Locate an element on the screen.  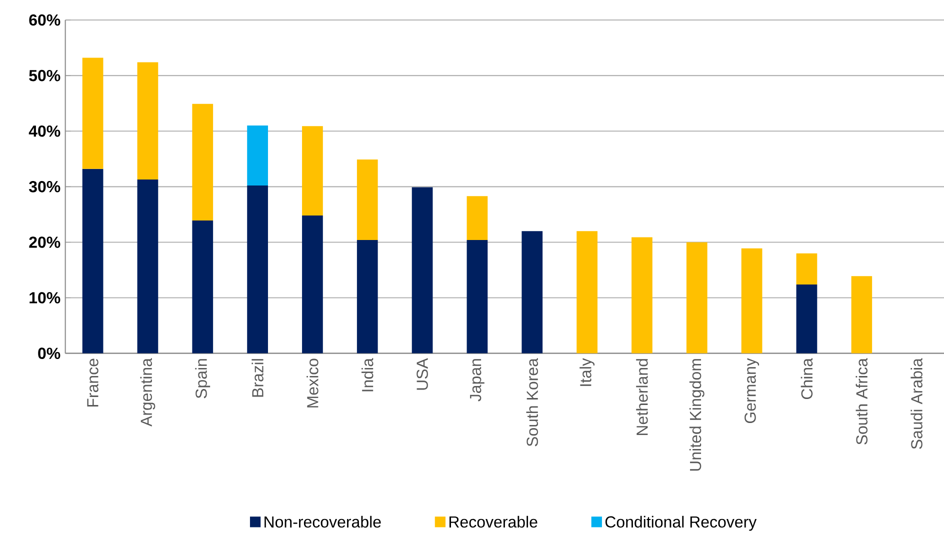
x-tick-label: Netherland is located at coordinates (642, 397).